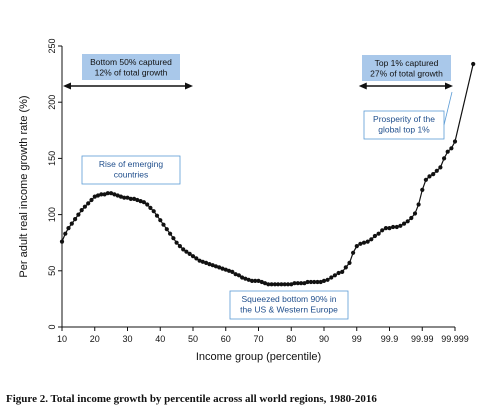 The image size is (500, 416). I want to click on y-tick-label: 250, so click(52, 45).